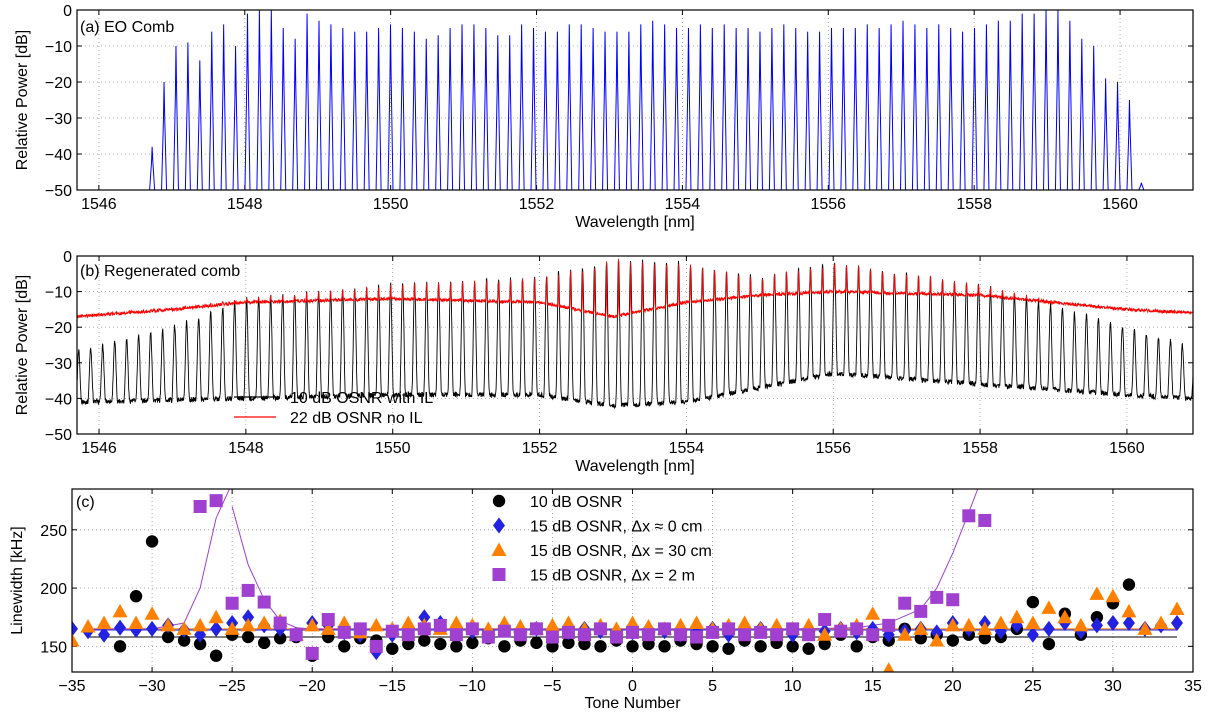  Describe the element at coordinates (356, 418) in the screenshot. I see `panel-b-legend-label: 22 dB OSNR no IL` at that location.